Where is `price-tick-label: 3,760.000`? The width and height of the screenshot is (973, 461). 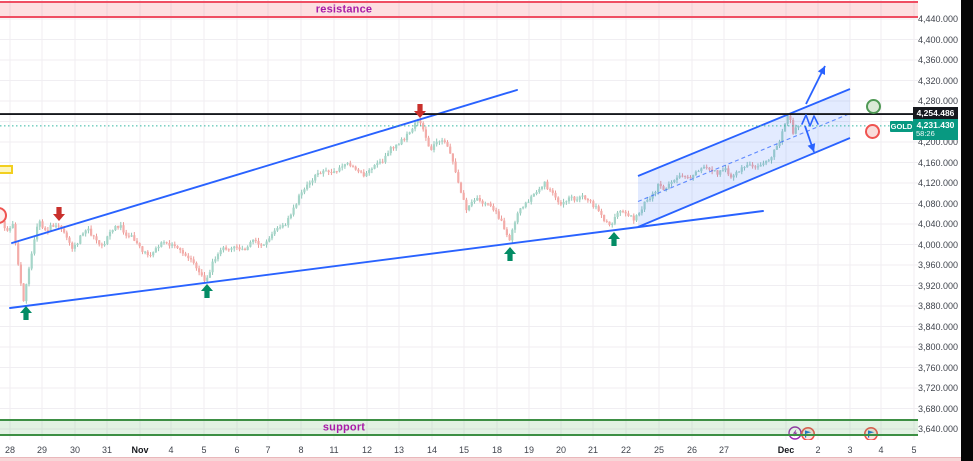
price-tick-label: 3,760.000 is located at coordinates (937, 367).